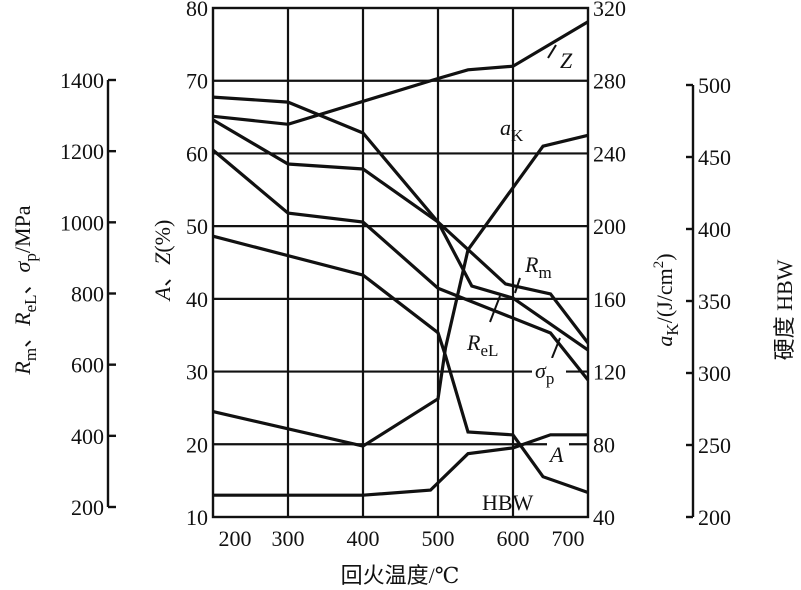 Image resolution: width=801 pixels, height=590 pixels. I want to click on strength-tick-label: 1400, so click(82, 80).